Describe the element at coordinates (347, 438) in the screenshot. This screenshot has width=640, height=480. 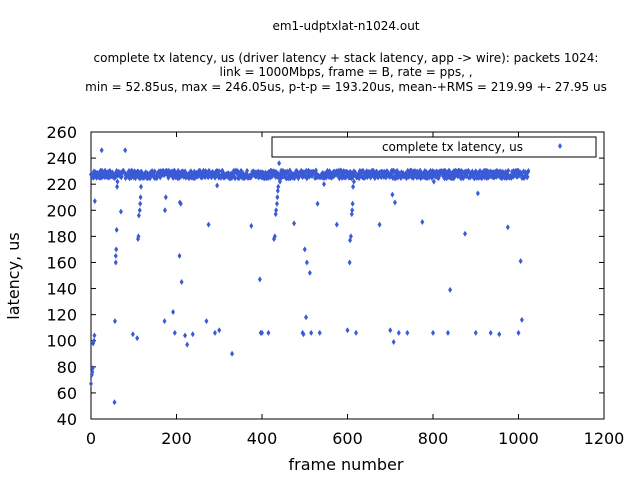
I see `x-tick-label: 600` at that location.